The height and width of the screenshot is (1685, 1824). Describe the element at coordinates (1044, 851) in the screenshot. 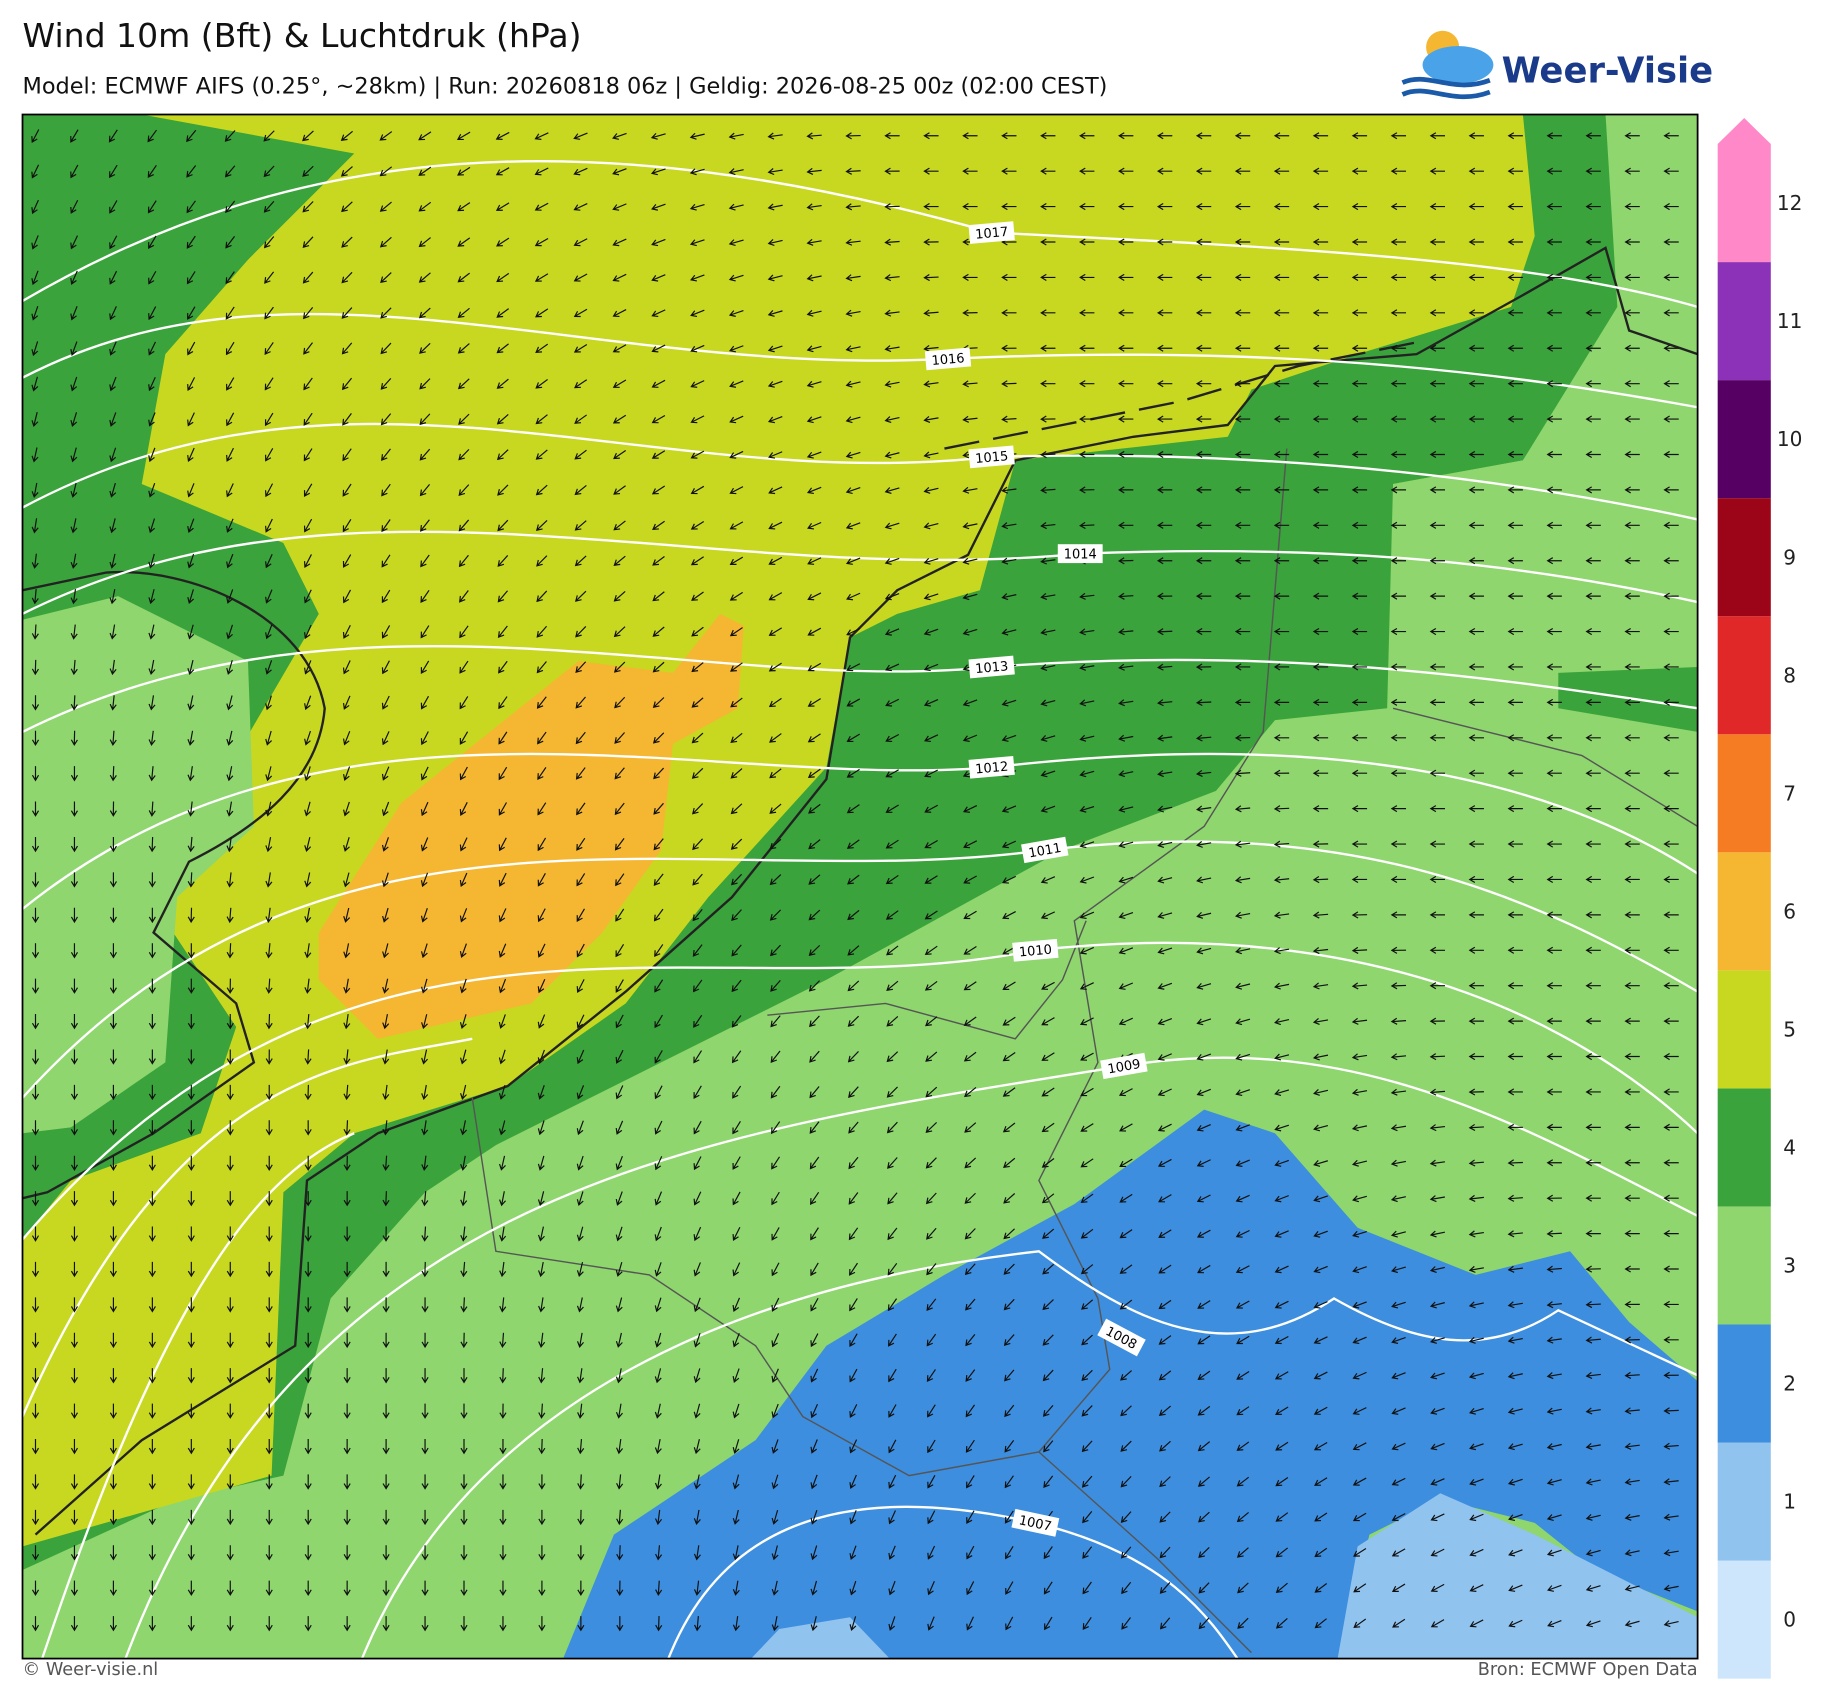

I see `isobar-label-text: 1011` at that location.